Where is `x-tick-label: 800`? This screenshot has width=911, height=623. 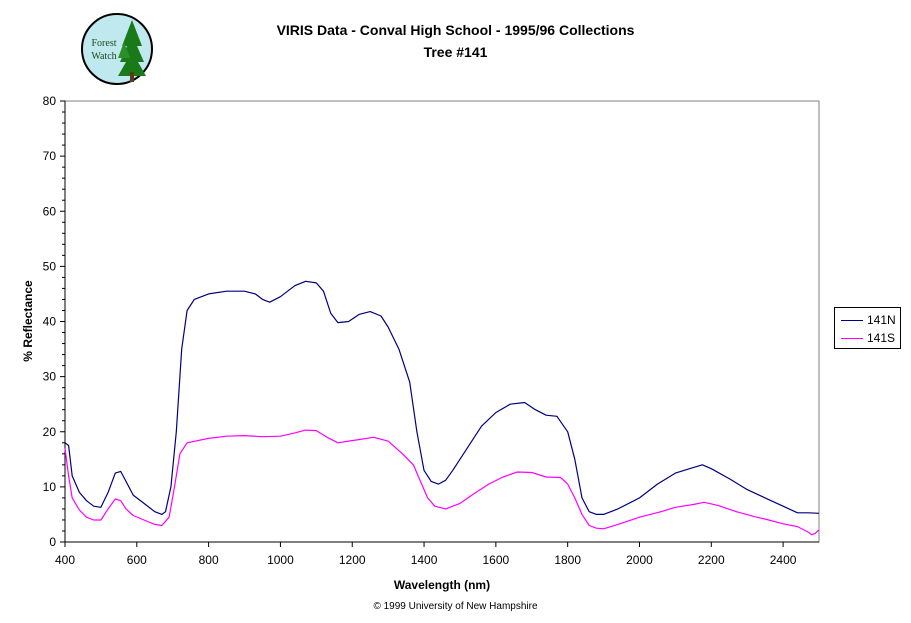 x-tick-label: 800 is located at coordinates (209, 560).